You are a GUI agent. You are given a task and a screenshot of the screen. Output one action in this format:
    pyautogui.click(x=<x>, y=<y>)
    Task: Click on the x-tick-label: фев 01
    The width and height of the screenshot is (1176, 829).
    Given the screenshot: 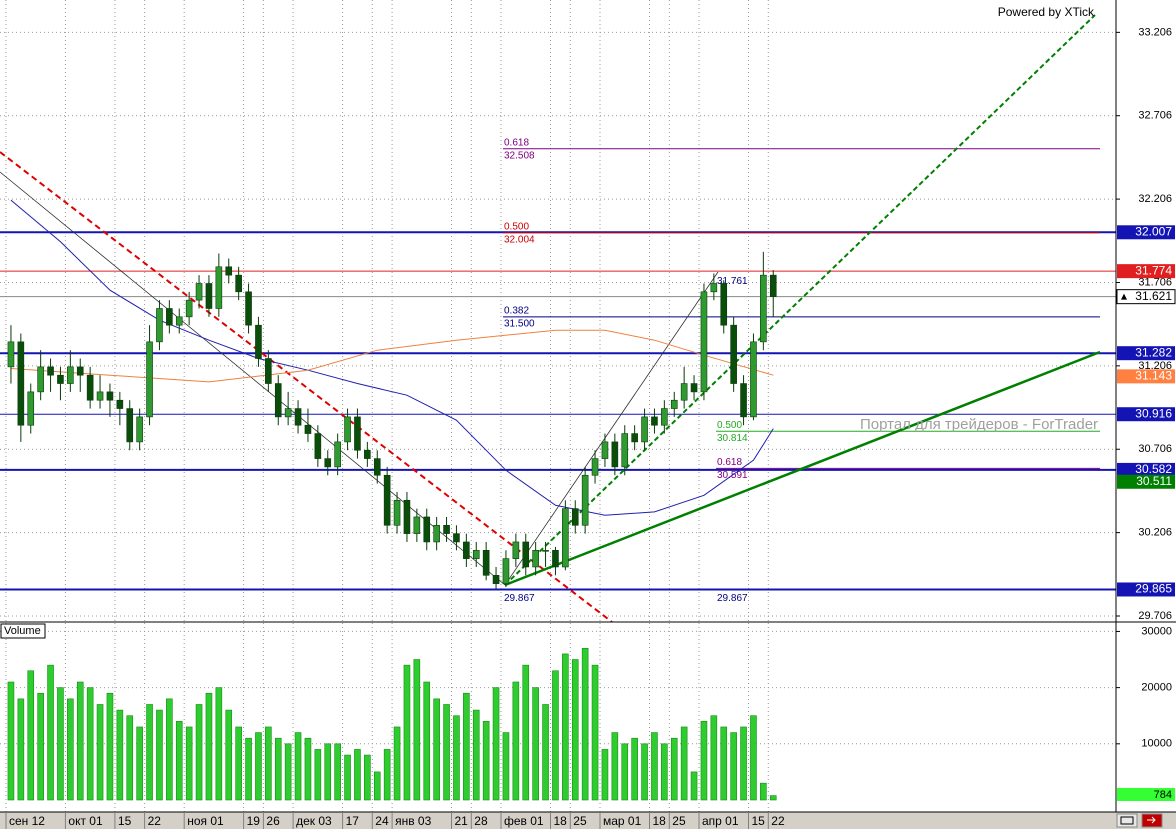 What is the action you would take?
    pyautogui.click(x=524, y=821)
    